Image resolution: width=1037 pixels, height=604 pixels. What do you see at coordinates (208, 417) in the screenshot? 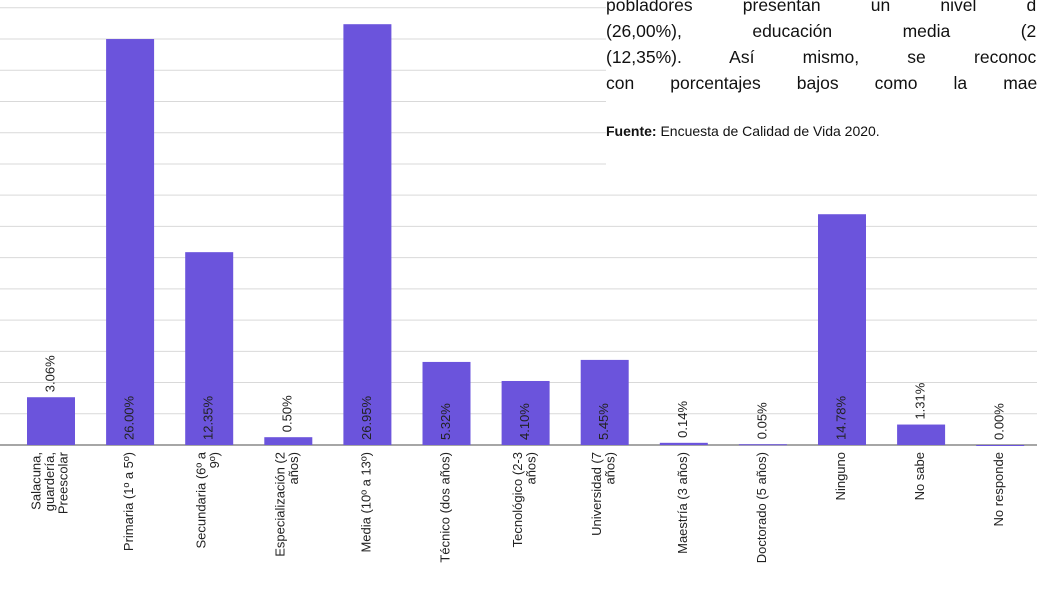
I see `value-label: 12.35%` at bounding box center [208, 417].